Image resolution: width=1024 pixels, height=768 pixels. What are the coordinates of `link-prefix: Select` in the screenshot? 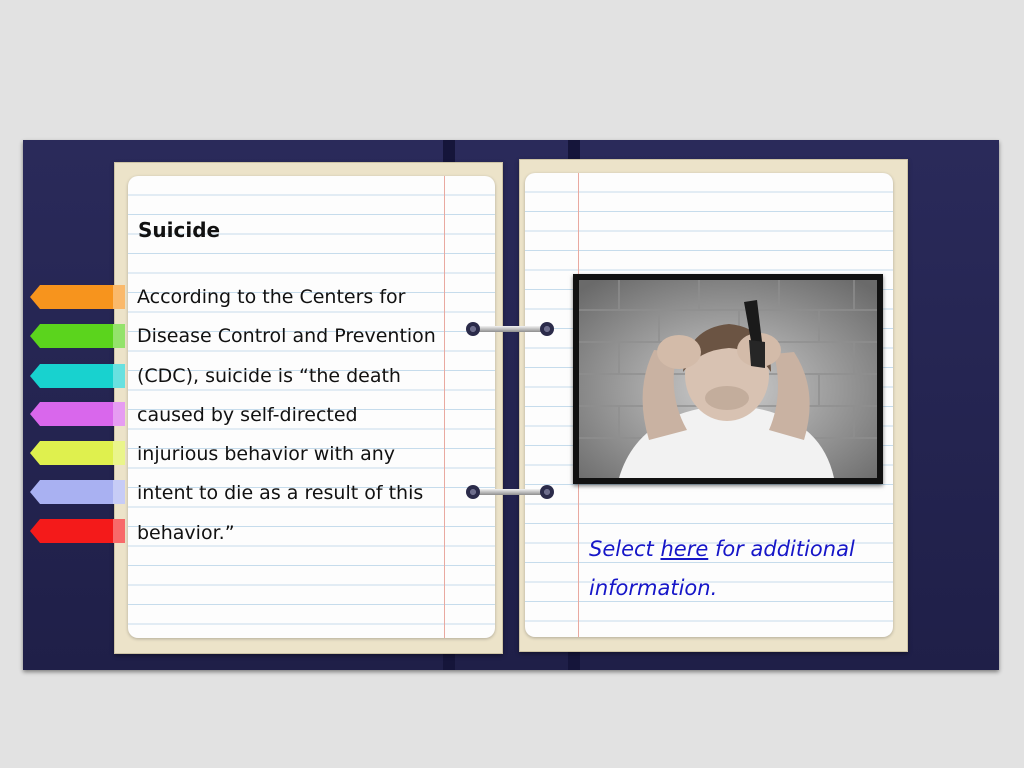 It's located at (625, 549).